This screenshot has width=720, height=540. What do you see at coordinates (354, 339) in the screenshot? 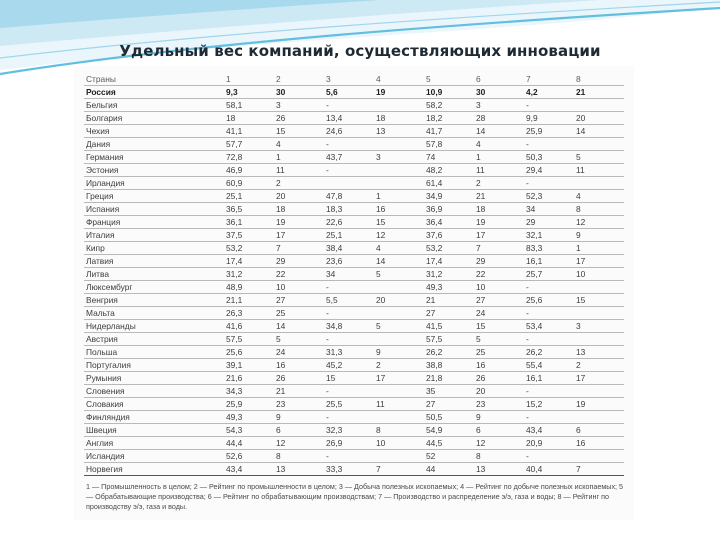
I see `table-row: Австрия 57,5 5-57,5 5-` at bounding box center [354, 339].